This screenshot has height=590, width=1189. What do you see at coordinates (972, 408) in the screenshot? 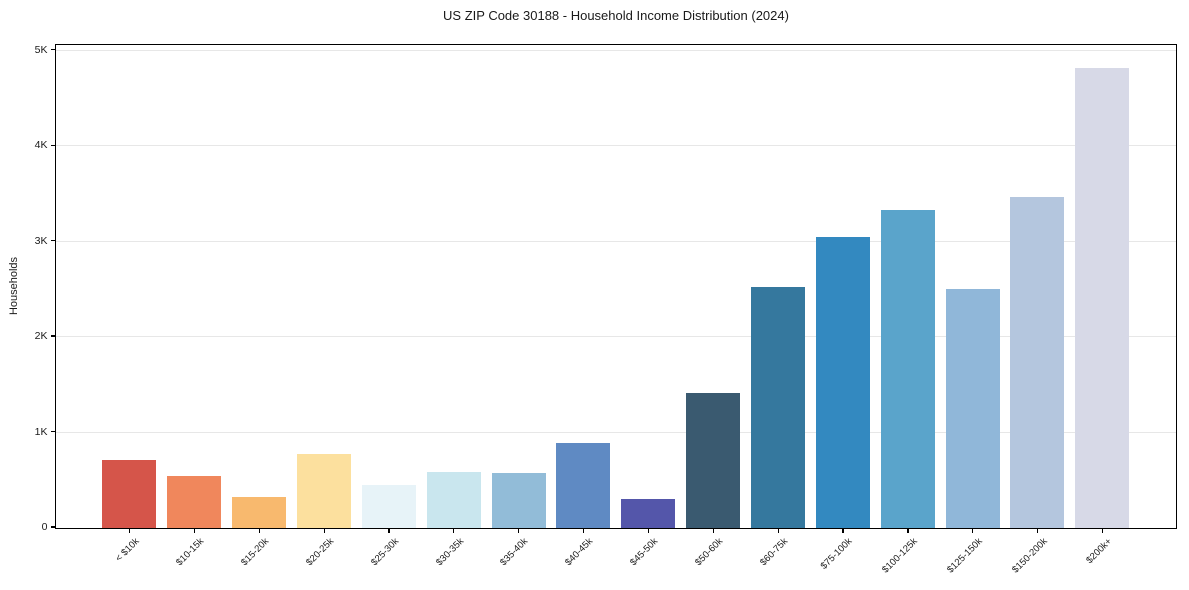
I see `bar-$125-150k` at bounding box center [972, 408].